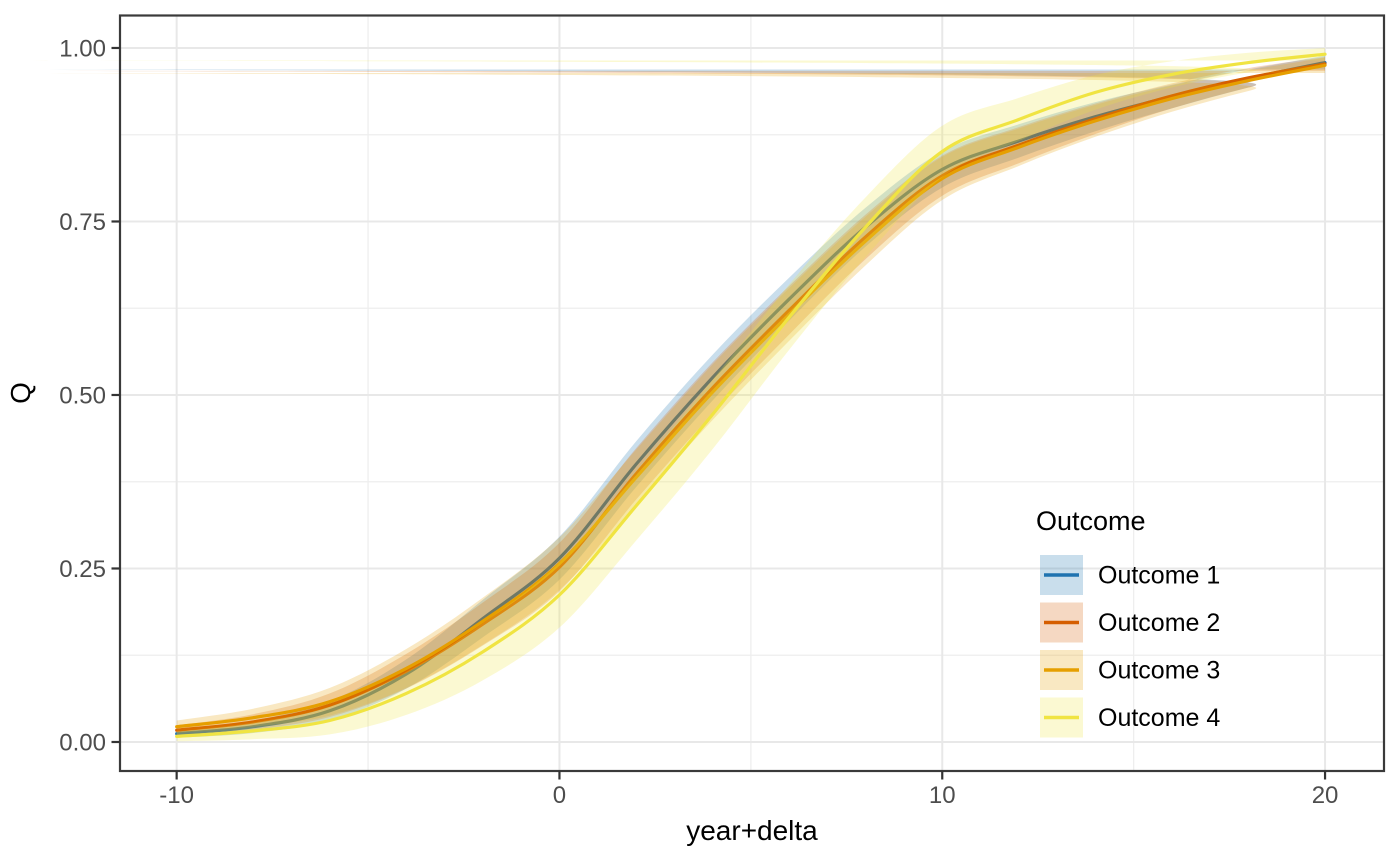 The width and height of the screenshot is (1400, 865). I want to click on y-axis-title: Q, so click(20, 393).